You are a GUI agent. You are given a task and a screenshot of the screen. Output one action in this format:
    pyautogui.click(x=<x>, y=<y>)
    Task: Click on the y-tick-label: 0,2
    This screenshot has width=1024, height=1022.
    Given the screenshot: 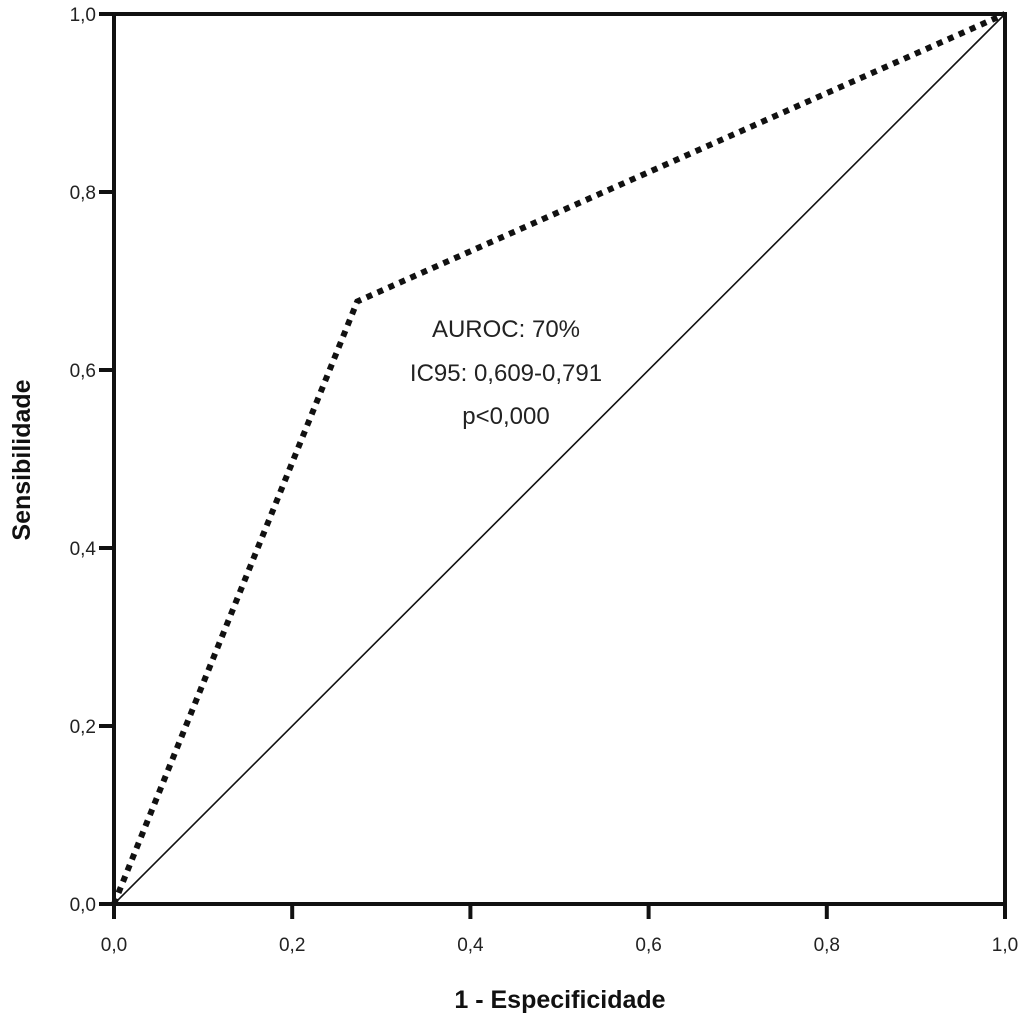 What is the action you would take?
    pyautogui.click(x=83, y=727)
    